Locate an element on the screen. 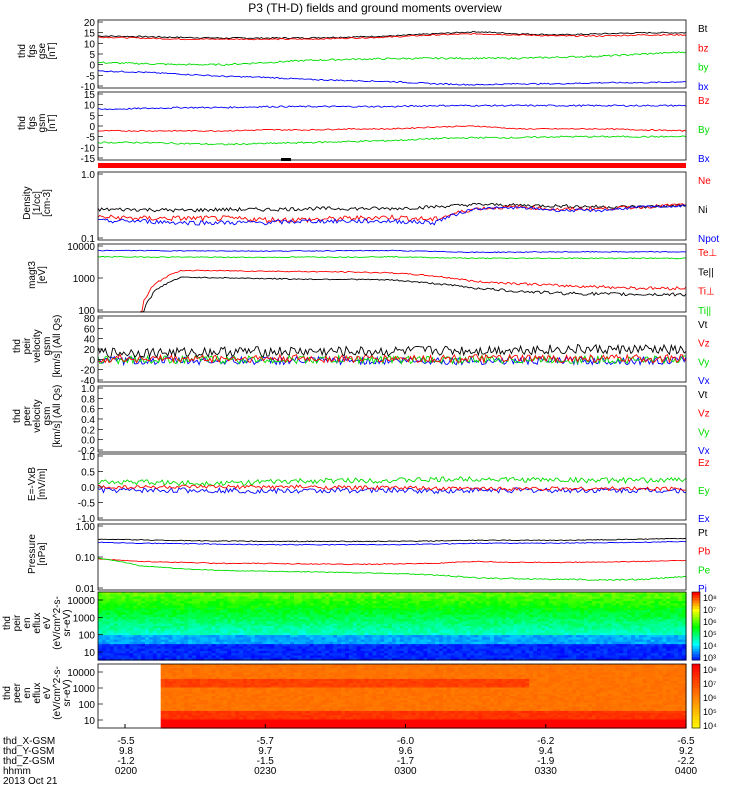  legend-label: Ti⊥ is located at coordinates (706, 292).